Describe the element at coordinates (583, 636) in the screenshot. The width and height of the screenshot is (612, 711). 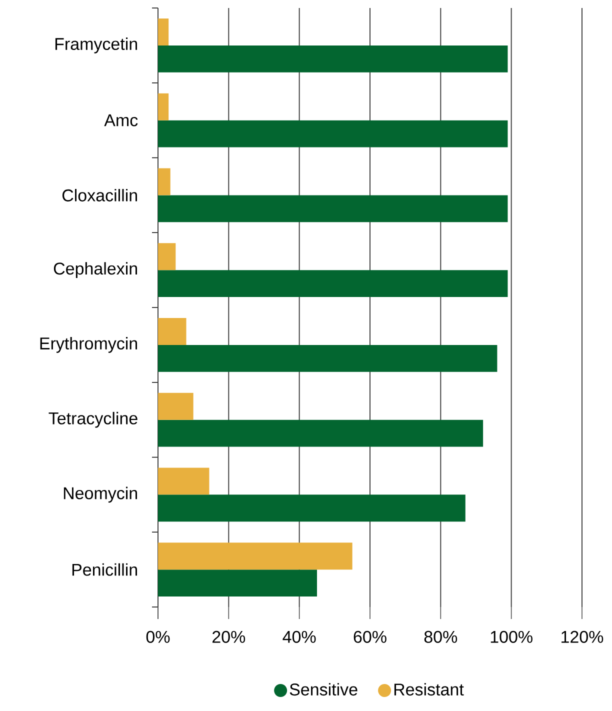
I see `x-tick-label: 120%` at that location.